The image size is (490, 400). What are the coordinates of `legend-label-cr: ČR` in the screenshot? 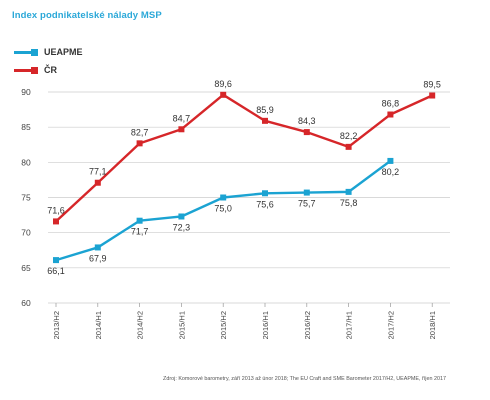 It's located at (50, 70).